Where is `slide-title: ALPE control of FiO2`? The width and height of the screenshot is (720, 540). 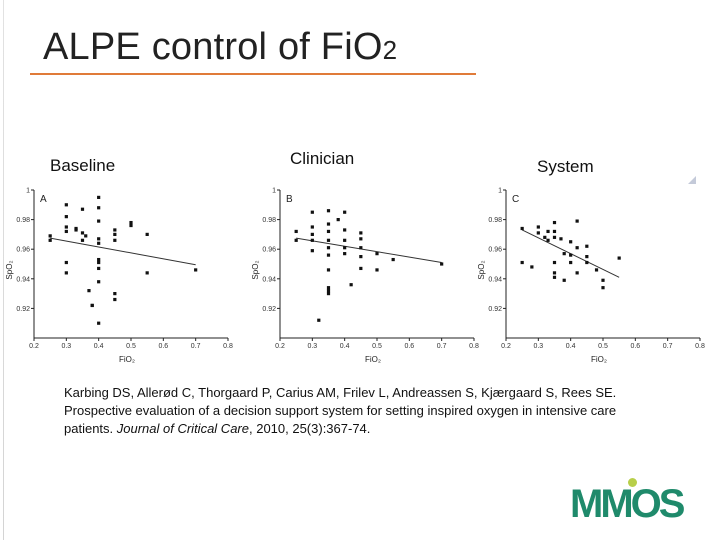 slide-title: ALPE control of FiO2 is located at coordinates (220, 47).